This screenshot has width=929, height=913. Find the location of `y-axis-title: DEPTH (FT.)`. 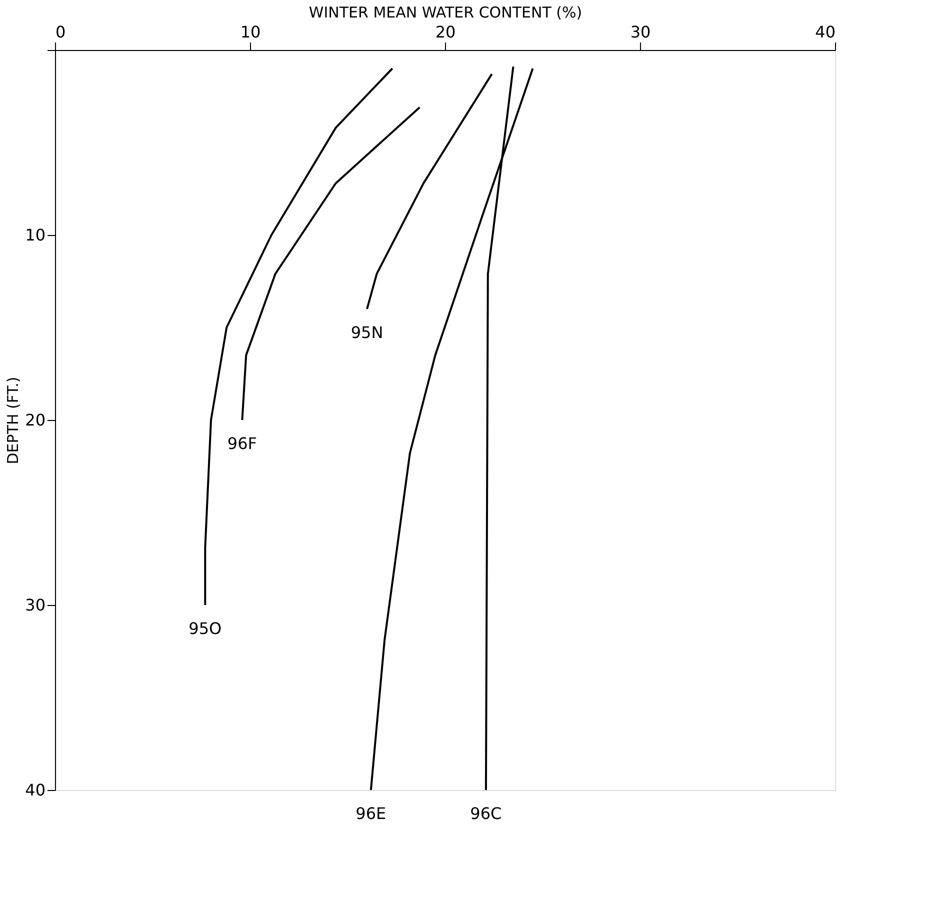

y-axis-title: DEPTH (FT.) is located at coordinates (13, 420).